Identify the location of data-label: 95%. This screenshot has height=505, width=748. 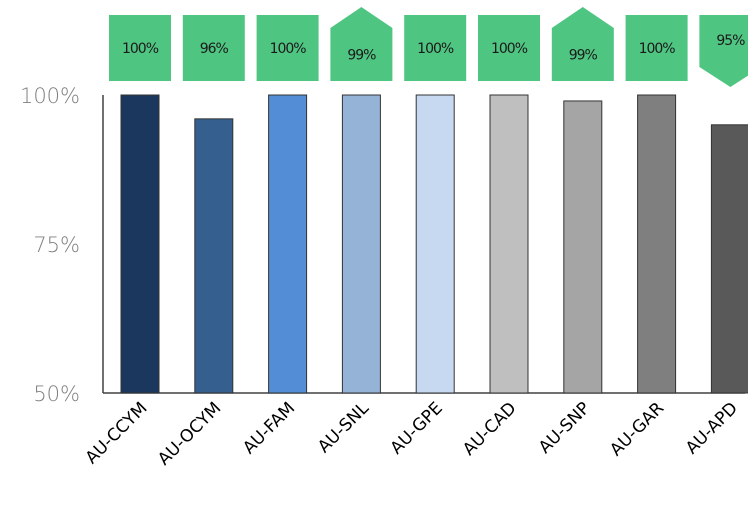
(730, 41).